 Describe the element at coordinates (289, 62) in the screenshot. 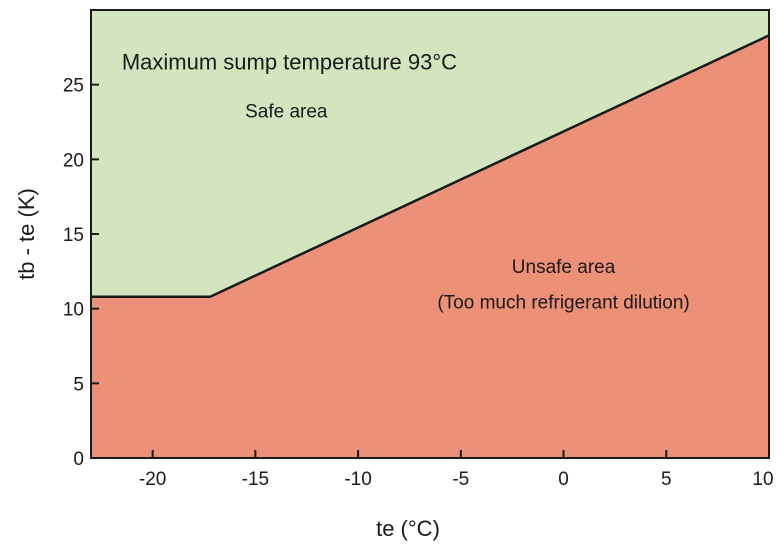

I see `annotation-label: Maximum sump temperature 93°C` at that location.